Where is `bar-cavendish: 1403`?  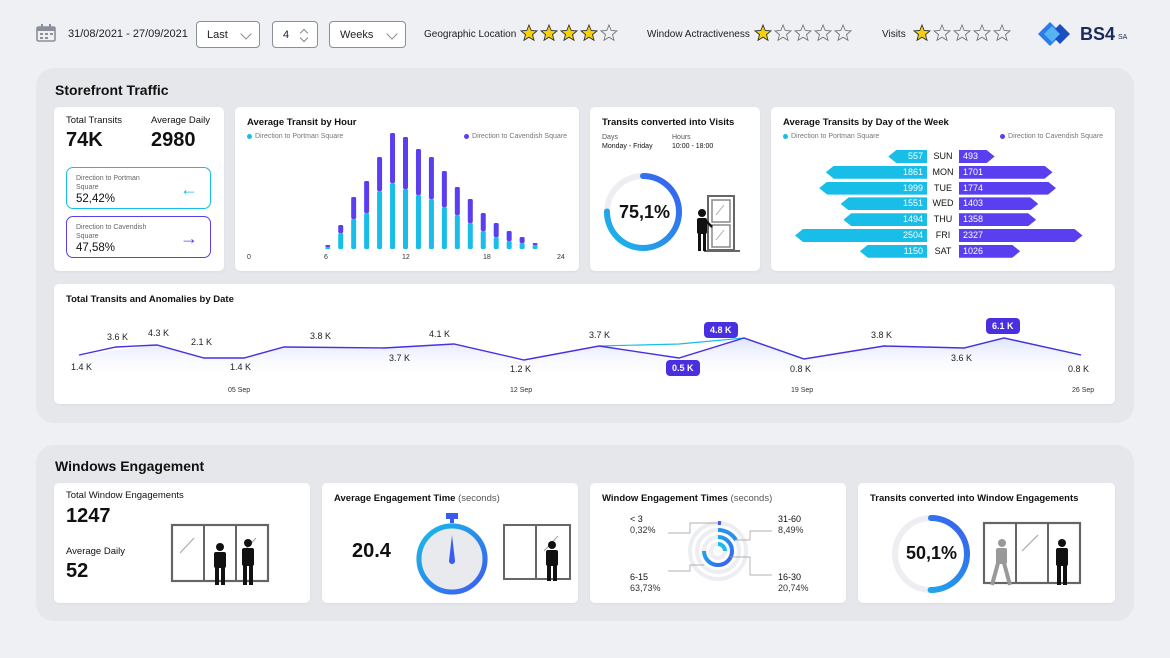
bar-cavendish: 1403 is located at coordinates (998, 203).